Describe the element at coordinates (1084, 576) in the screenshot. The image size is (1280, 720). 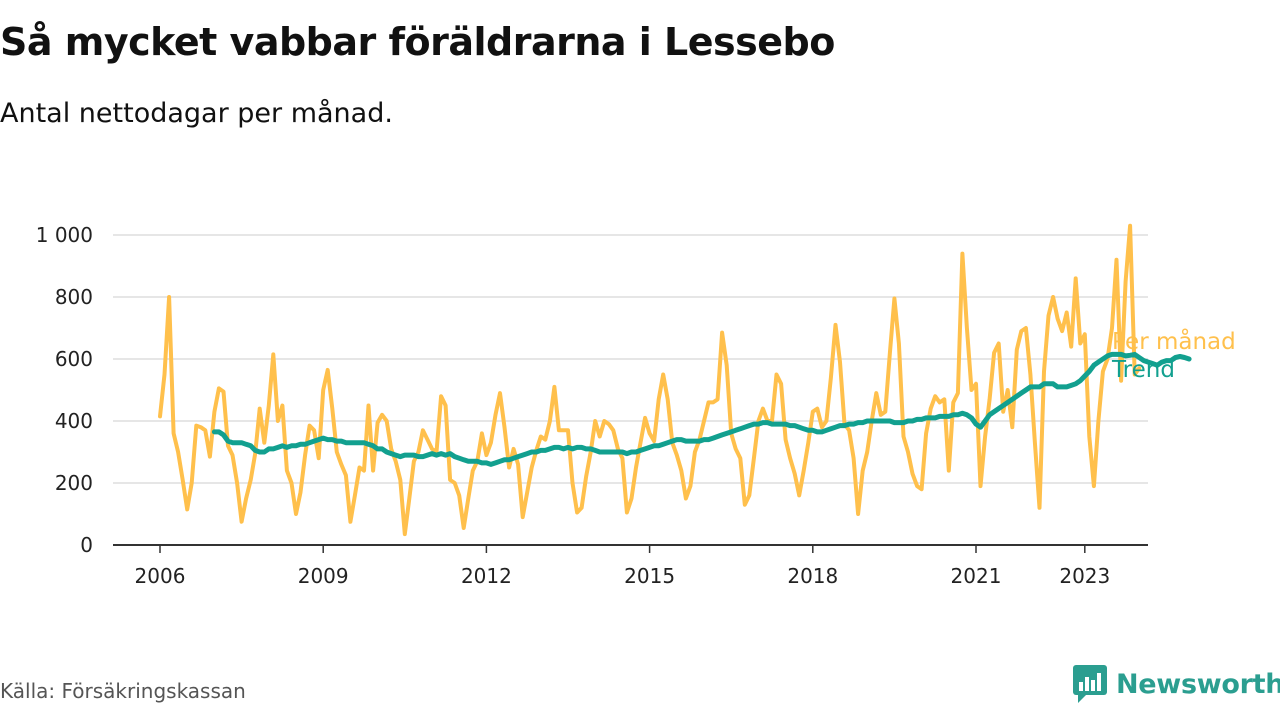
I see `x-tick-label: 2023` at that location.